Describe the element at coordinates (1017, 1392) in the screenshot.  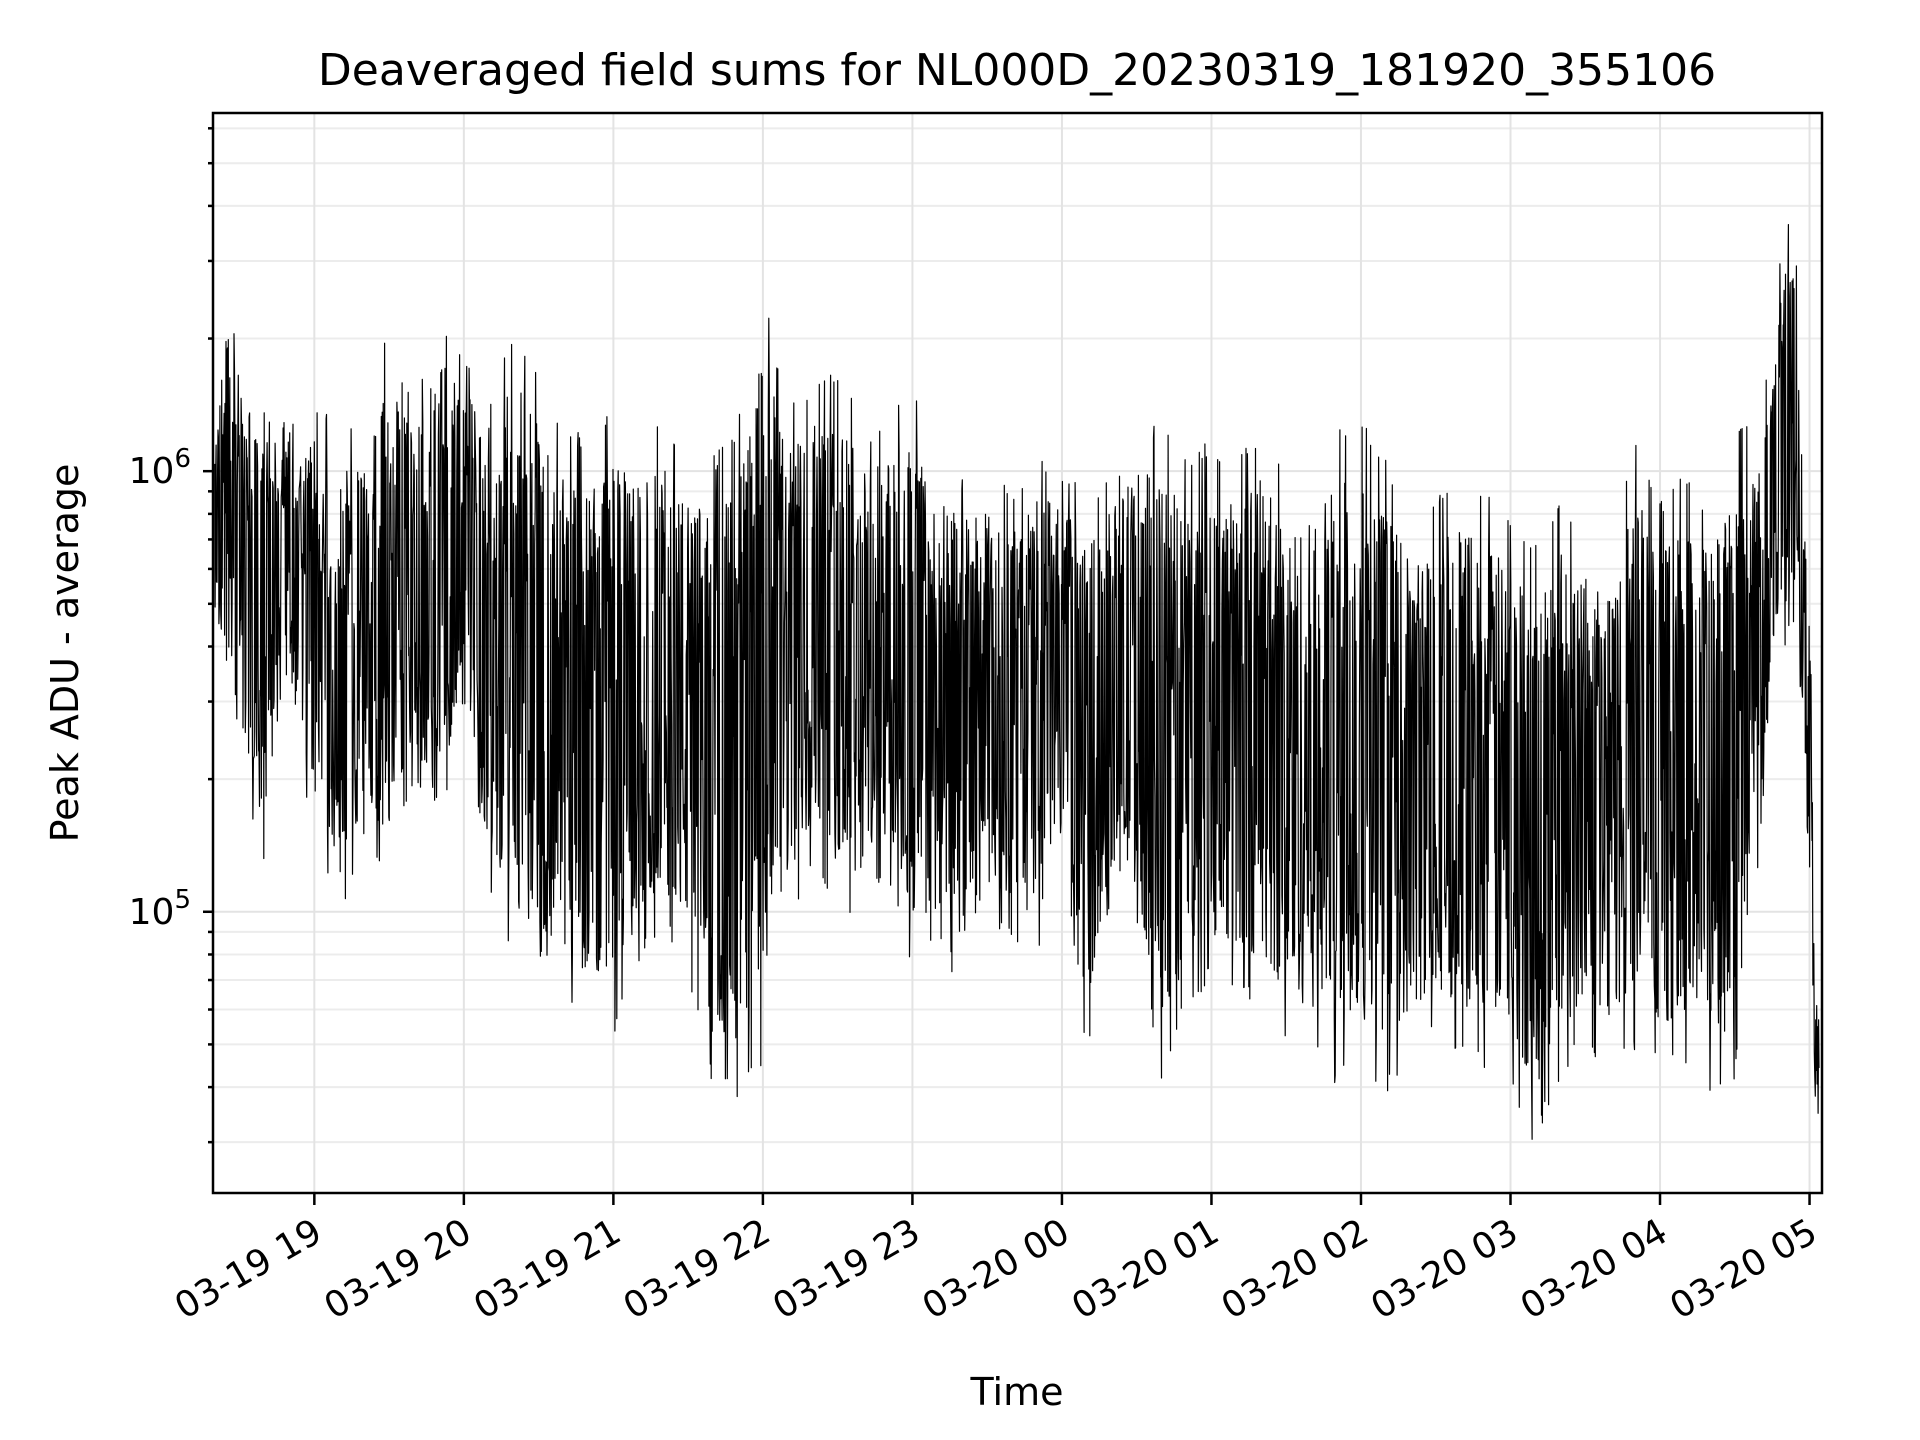
I see `x-axis-label: Time` at that location.